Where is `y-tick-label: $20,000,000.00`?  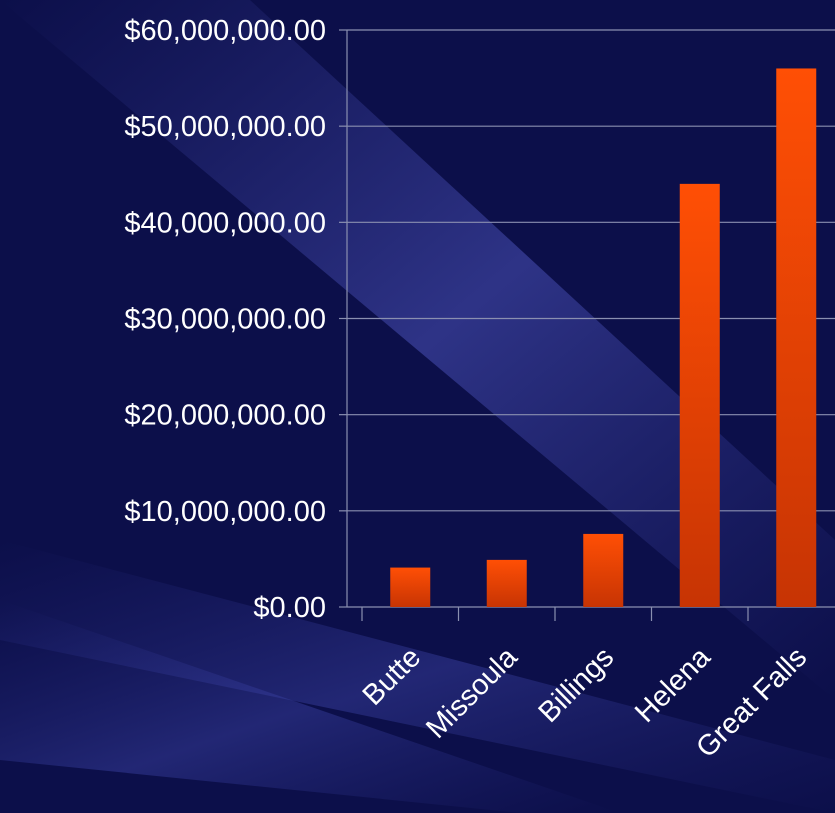 y-tick-label: $20,000,000.00 is located at coordinates (225, 416).